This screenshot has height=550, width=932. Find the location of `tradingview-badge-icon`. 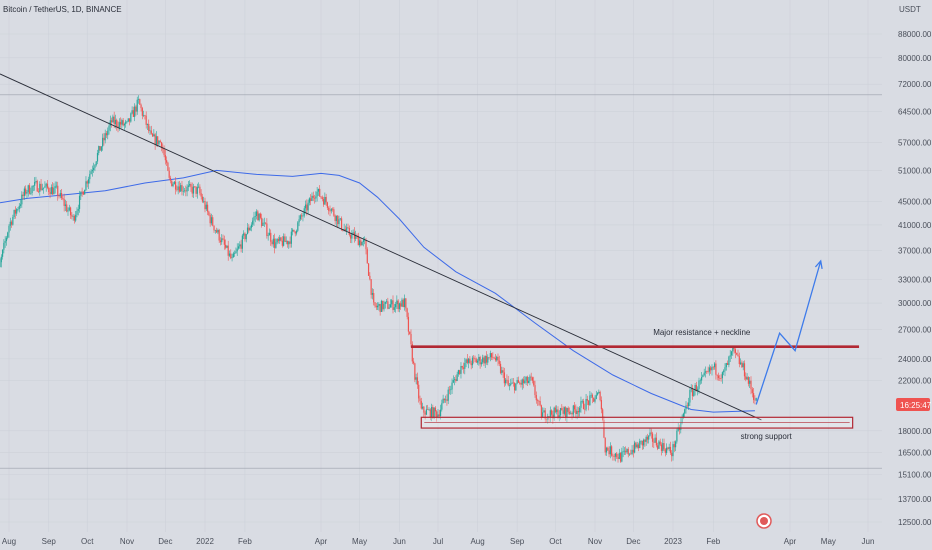

tradingview-badge-icon is located at coordinates (764, 521).